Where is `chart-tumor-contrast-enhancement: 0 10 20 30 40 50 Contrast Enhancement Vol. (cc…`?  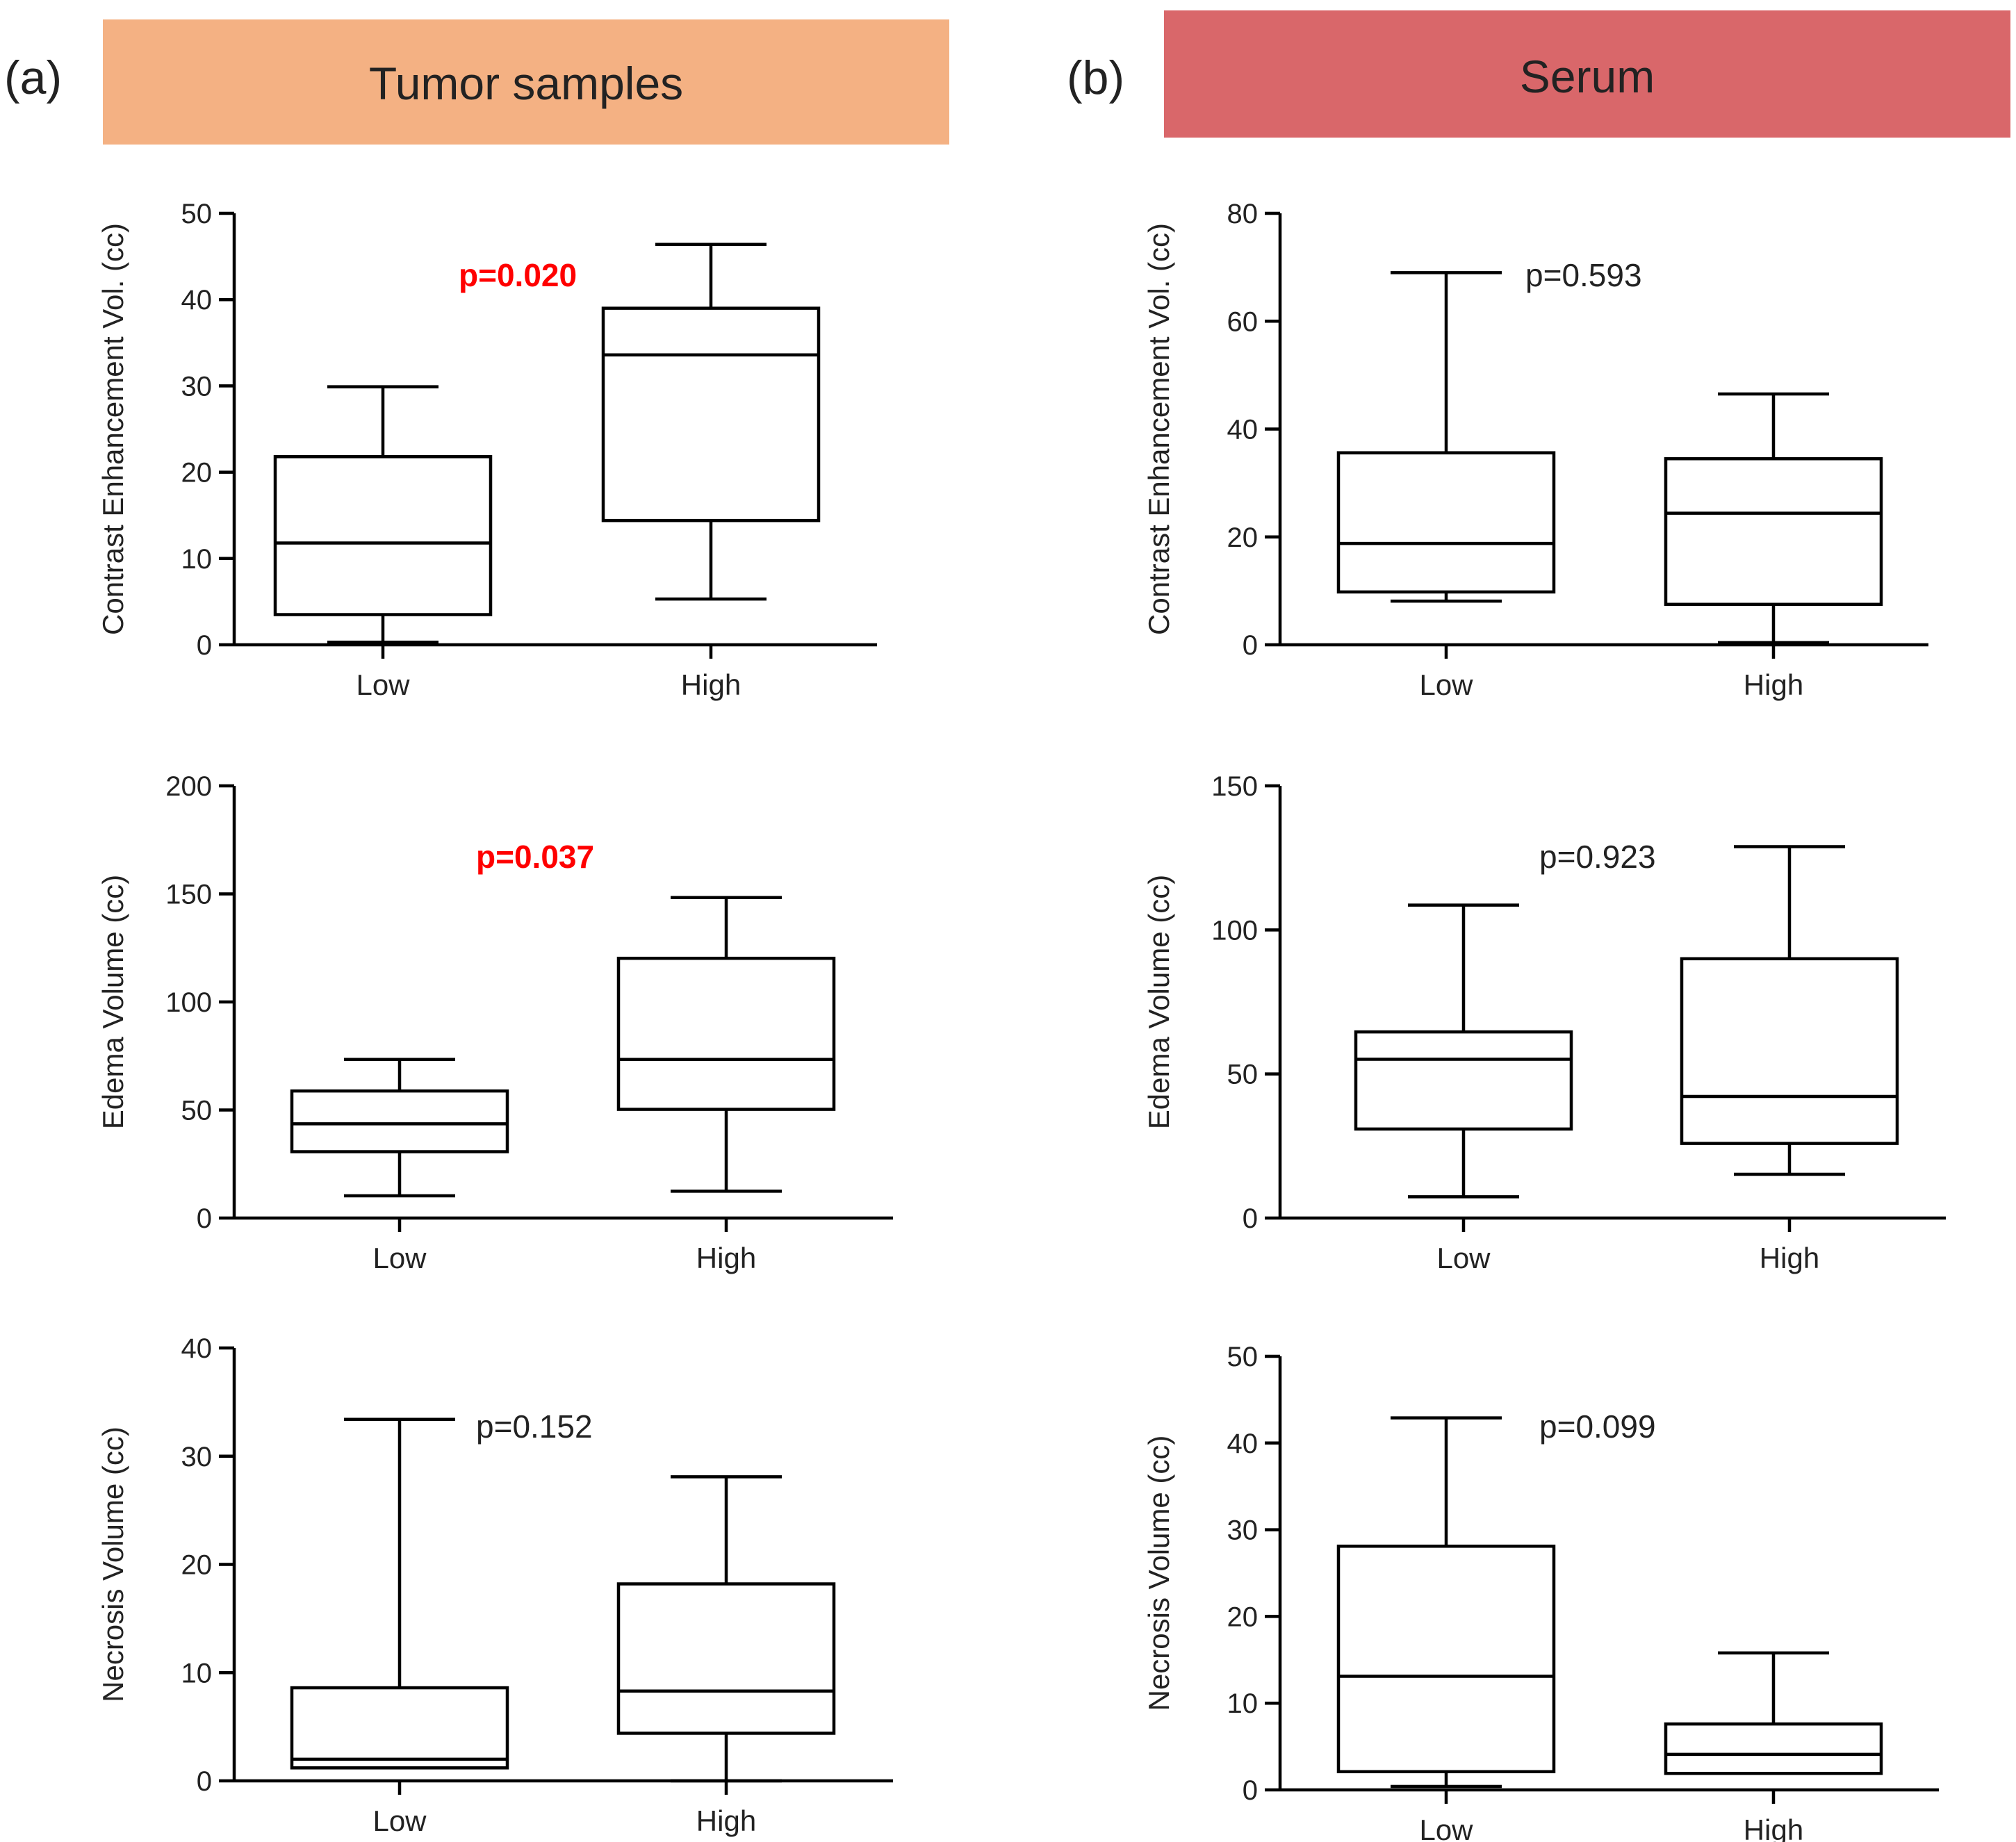
chart-tumor-contrast-enhancement: 0 10 20 30 40 50 Contrast Enhancement Vol. (cc… is located at coordinates (487, 450).